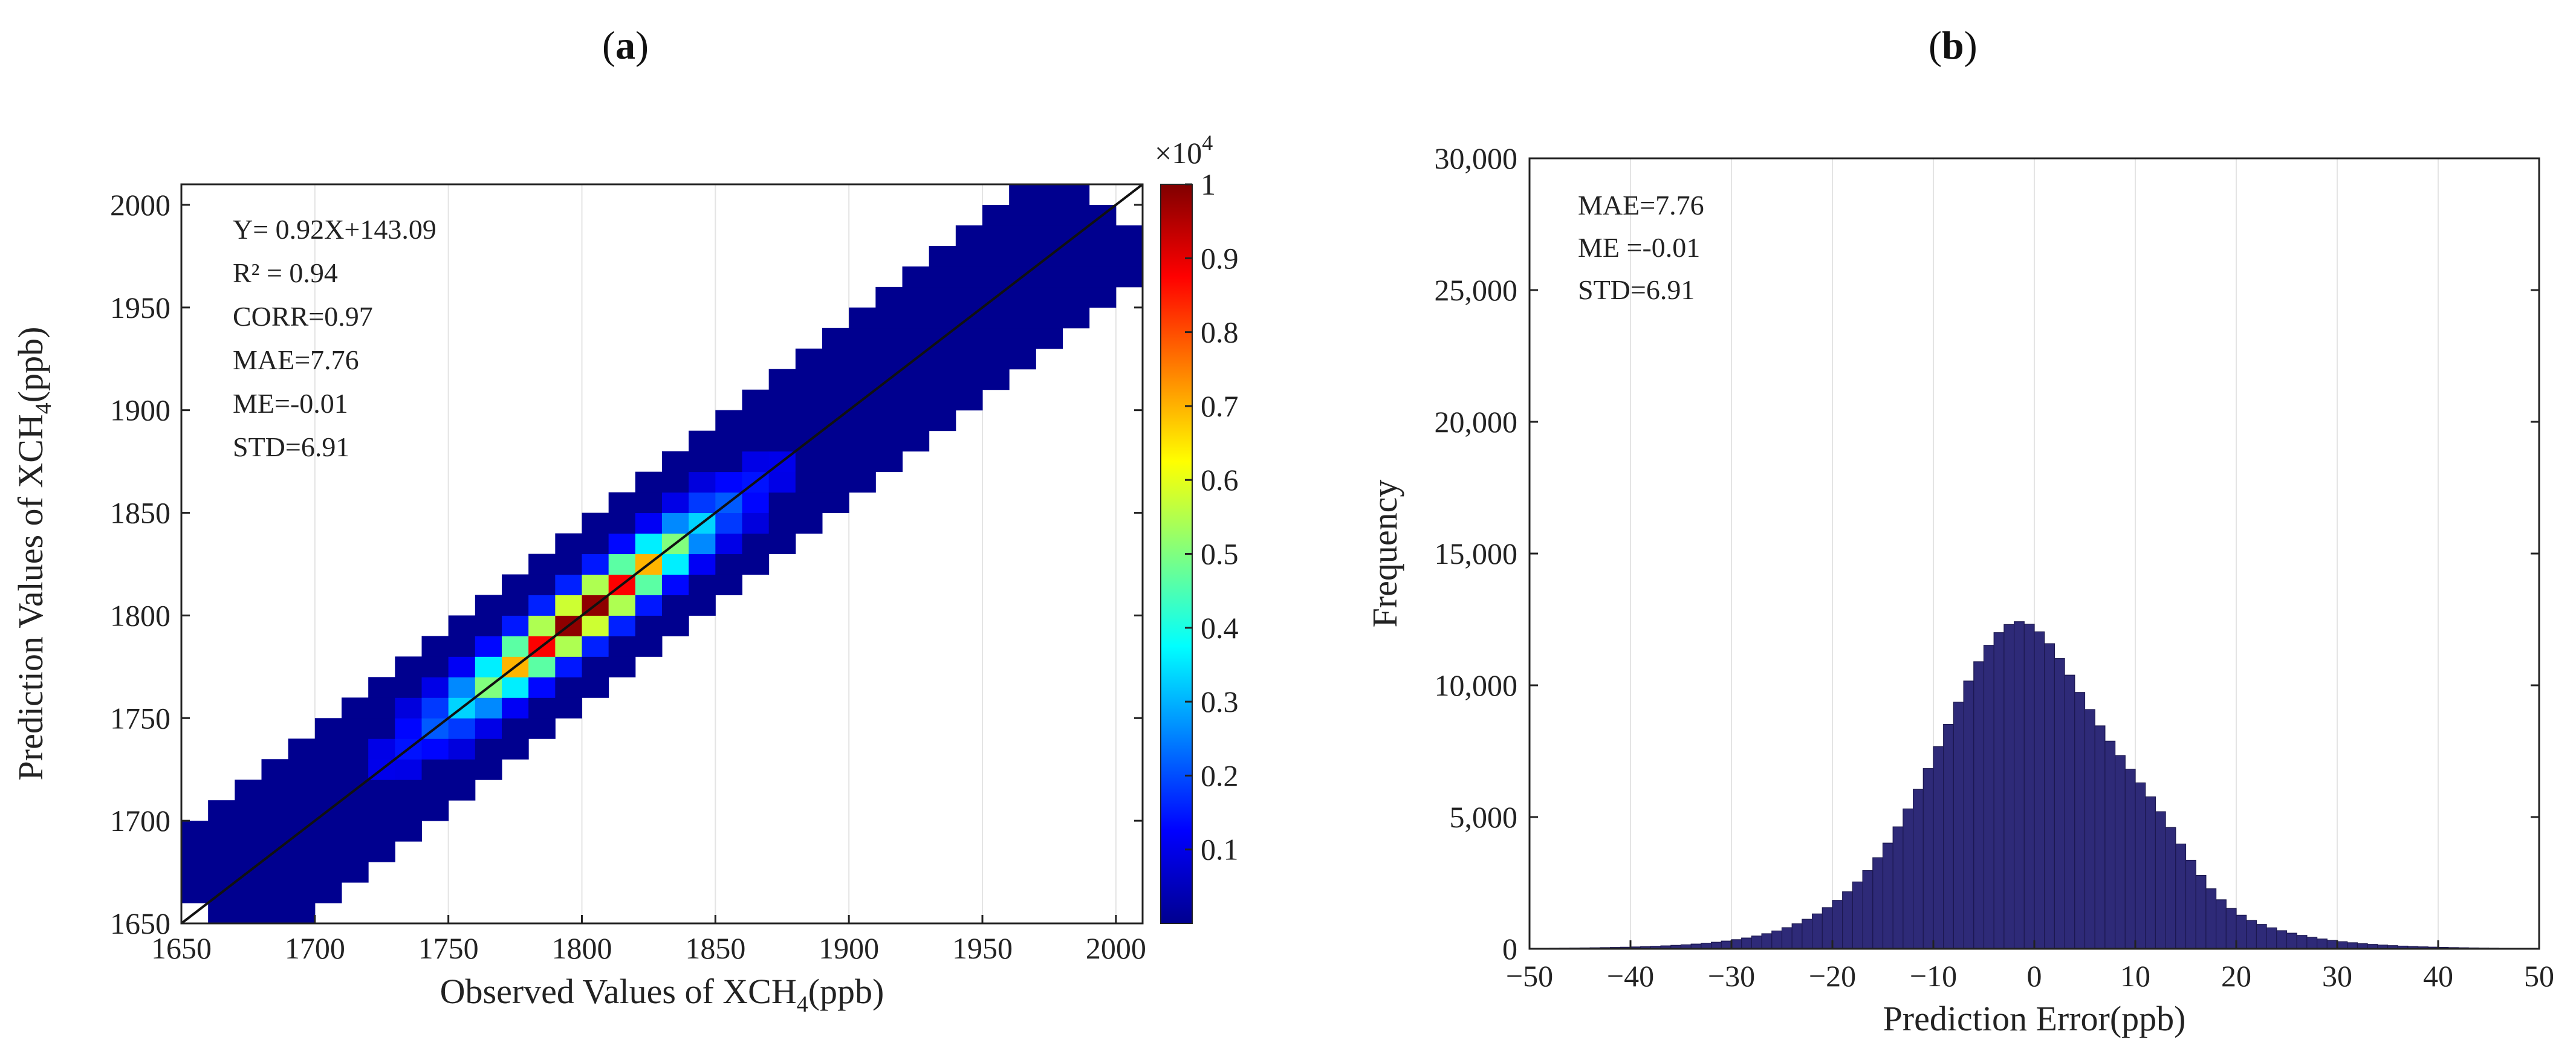 This screenshot has height=1063, width=2576. Describe the element at coordinates (1953, 46) in the screenshot. I see `panel-b-label: (b)` at that location.